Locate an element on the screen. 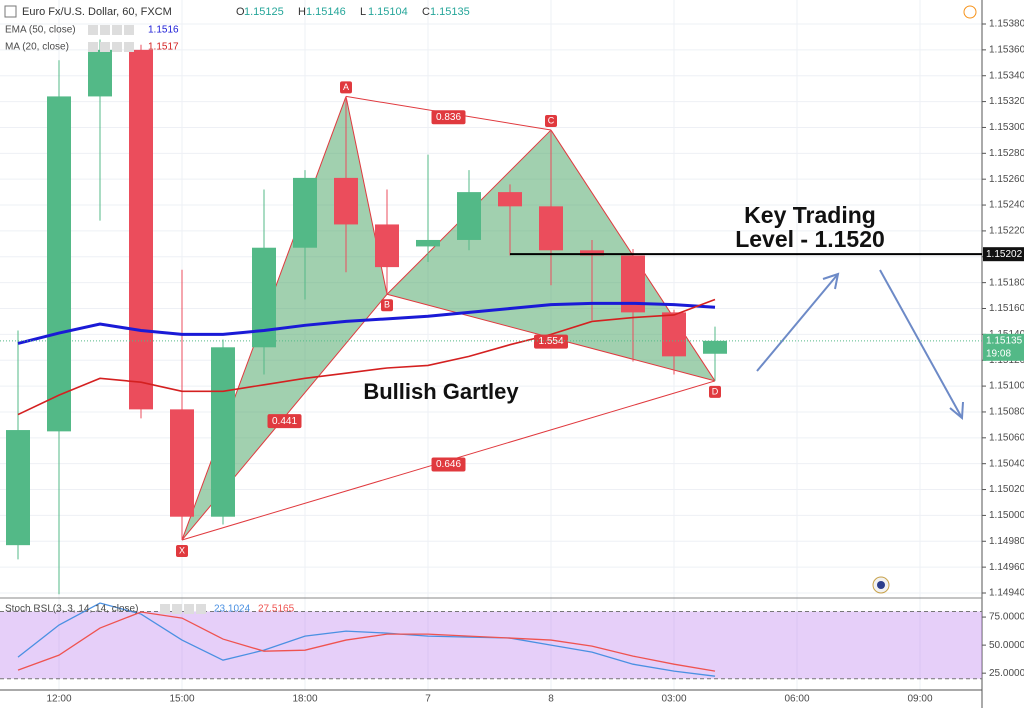 The image size is (1024, 708). x-tick-label: 8 is located at coordinates (551, 699).